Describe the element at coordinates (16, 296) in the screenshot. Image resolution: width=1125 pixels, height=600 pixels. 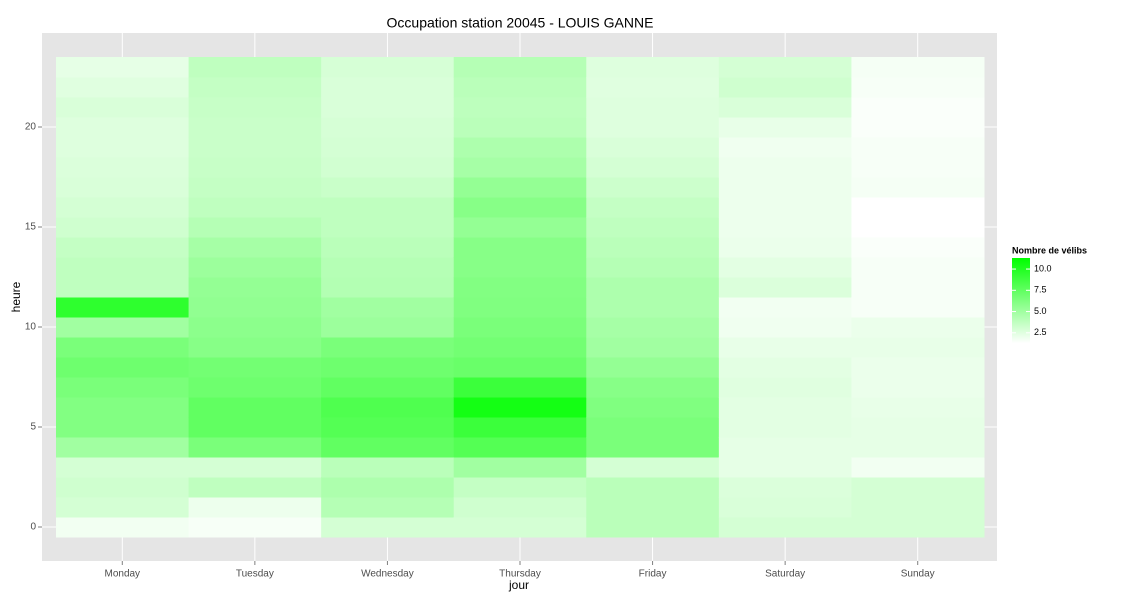
I see `y-axis-label: heure` at that location.